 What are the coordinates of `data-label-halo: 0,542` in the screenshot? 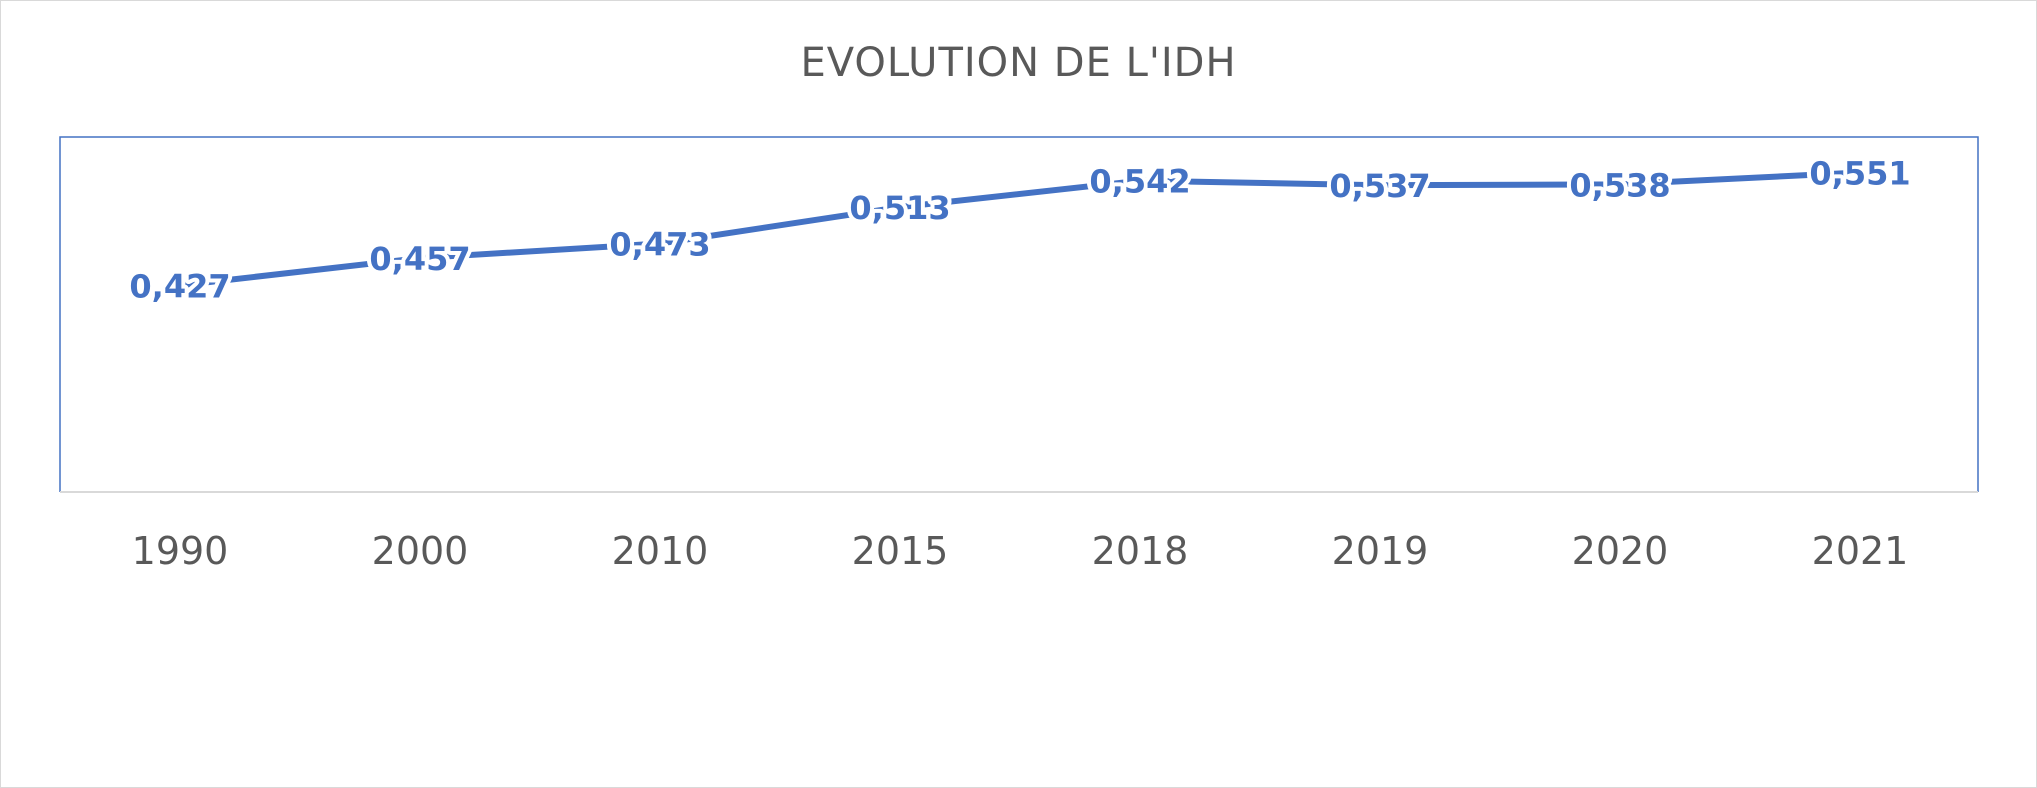 It's located at (1139, 182).